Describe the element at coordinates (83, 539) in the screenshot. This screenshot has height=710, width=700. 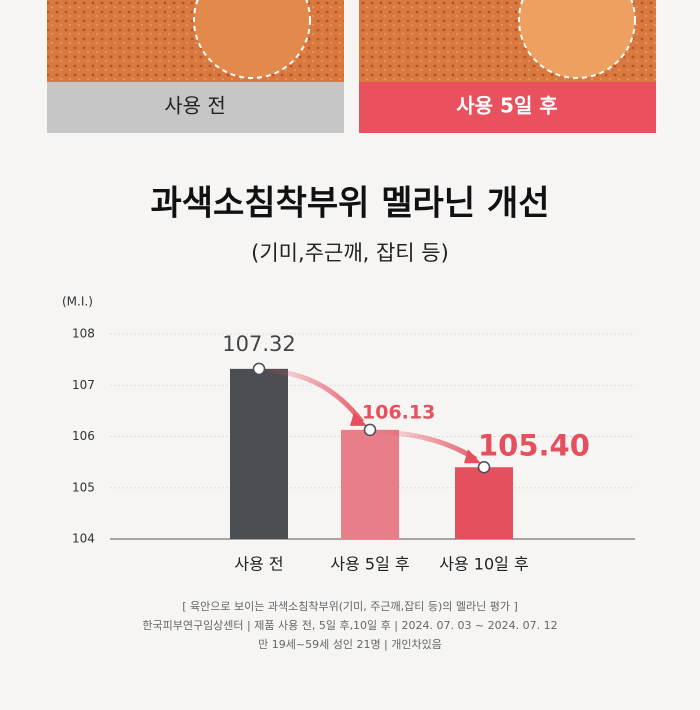
I see `y-tick-label: 104` at that location.